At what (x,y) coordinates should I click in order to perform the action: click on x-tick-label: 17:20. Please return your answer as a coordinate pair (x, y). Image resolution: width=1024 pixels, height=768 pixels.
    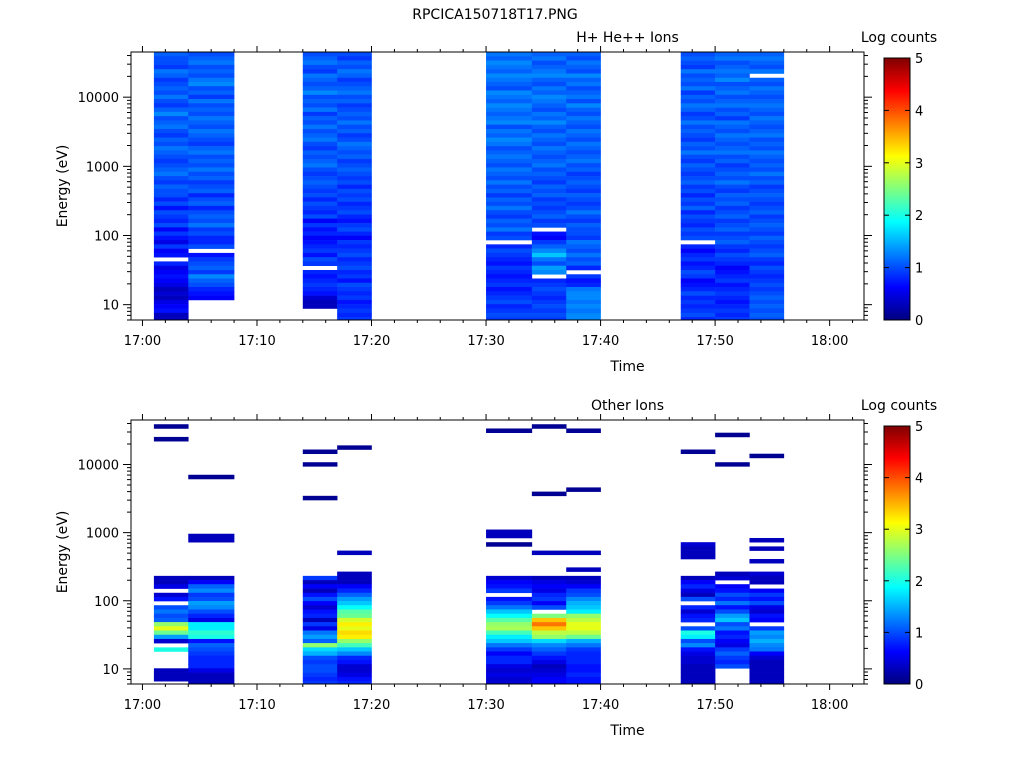
    Looking at the image, I should click on (371, 341).